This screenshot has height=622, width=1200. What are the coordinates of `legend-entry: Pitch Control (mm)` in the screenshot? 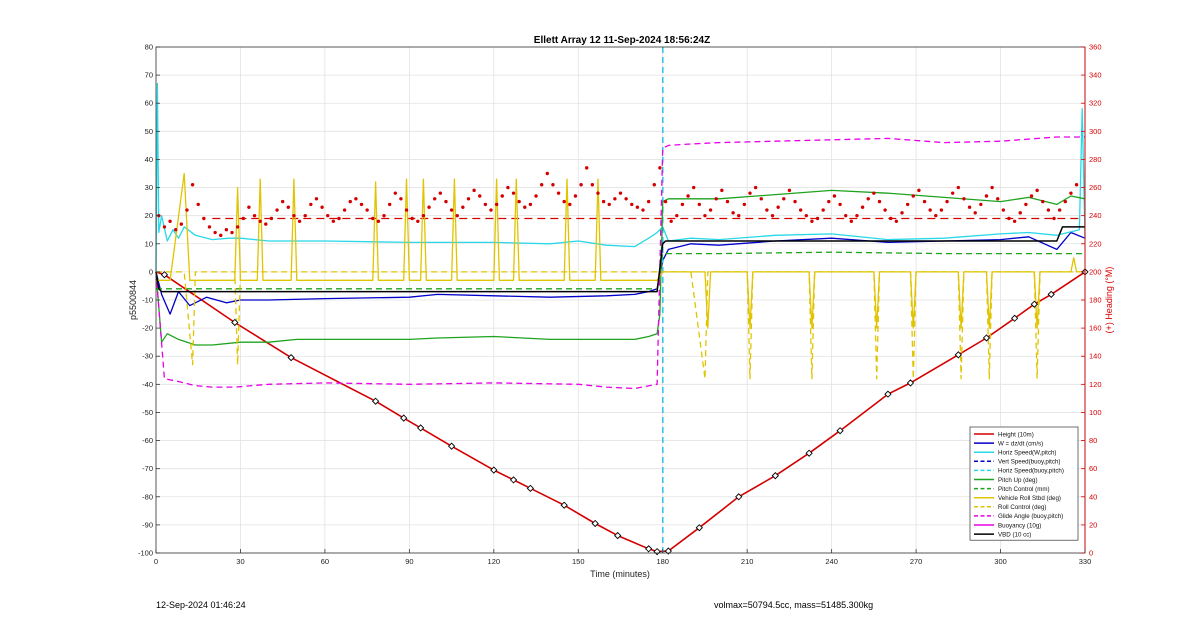 It's located at (1024, 489).